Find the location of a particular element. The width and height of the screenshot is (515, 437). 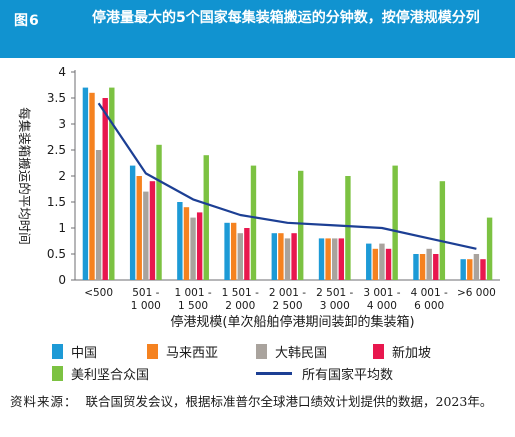

x-axis-label: 停港规模(单次船舶停港期间装卸的集装箱) is located at coordinates (292, 322).